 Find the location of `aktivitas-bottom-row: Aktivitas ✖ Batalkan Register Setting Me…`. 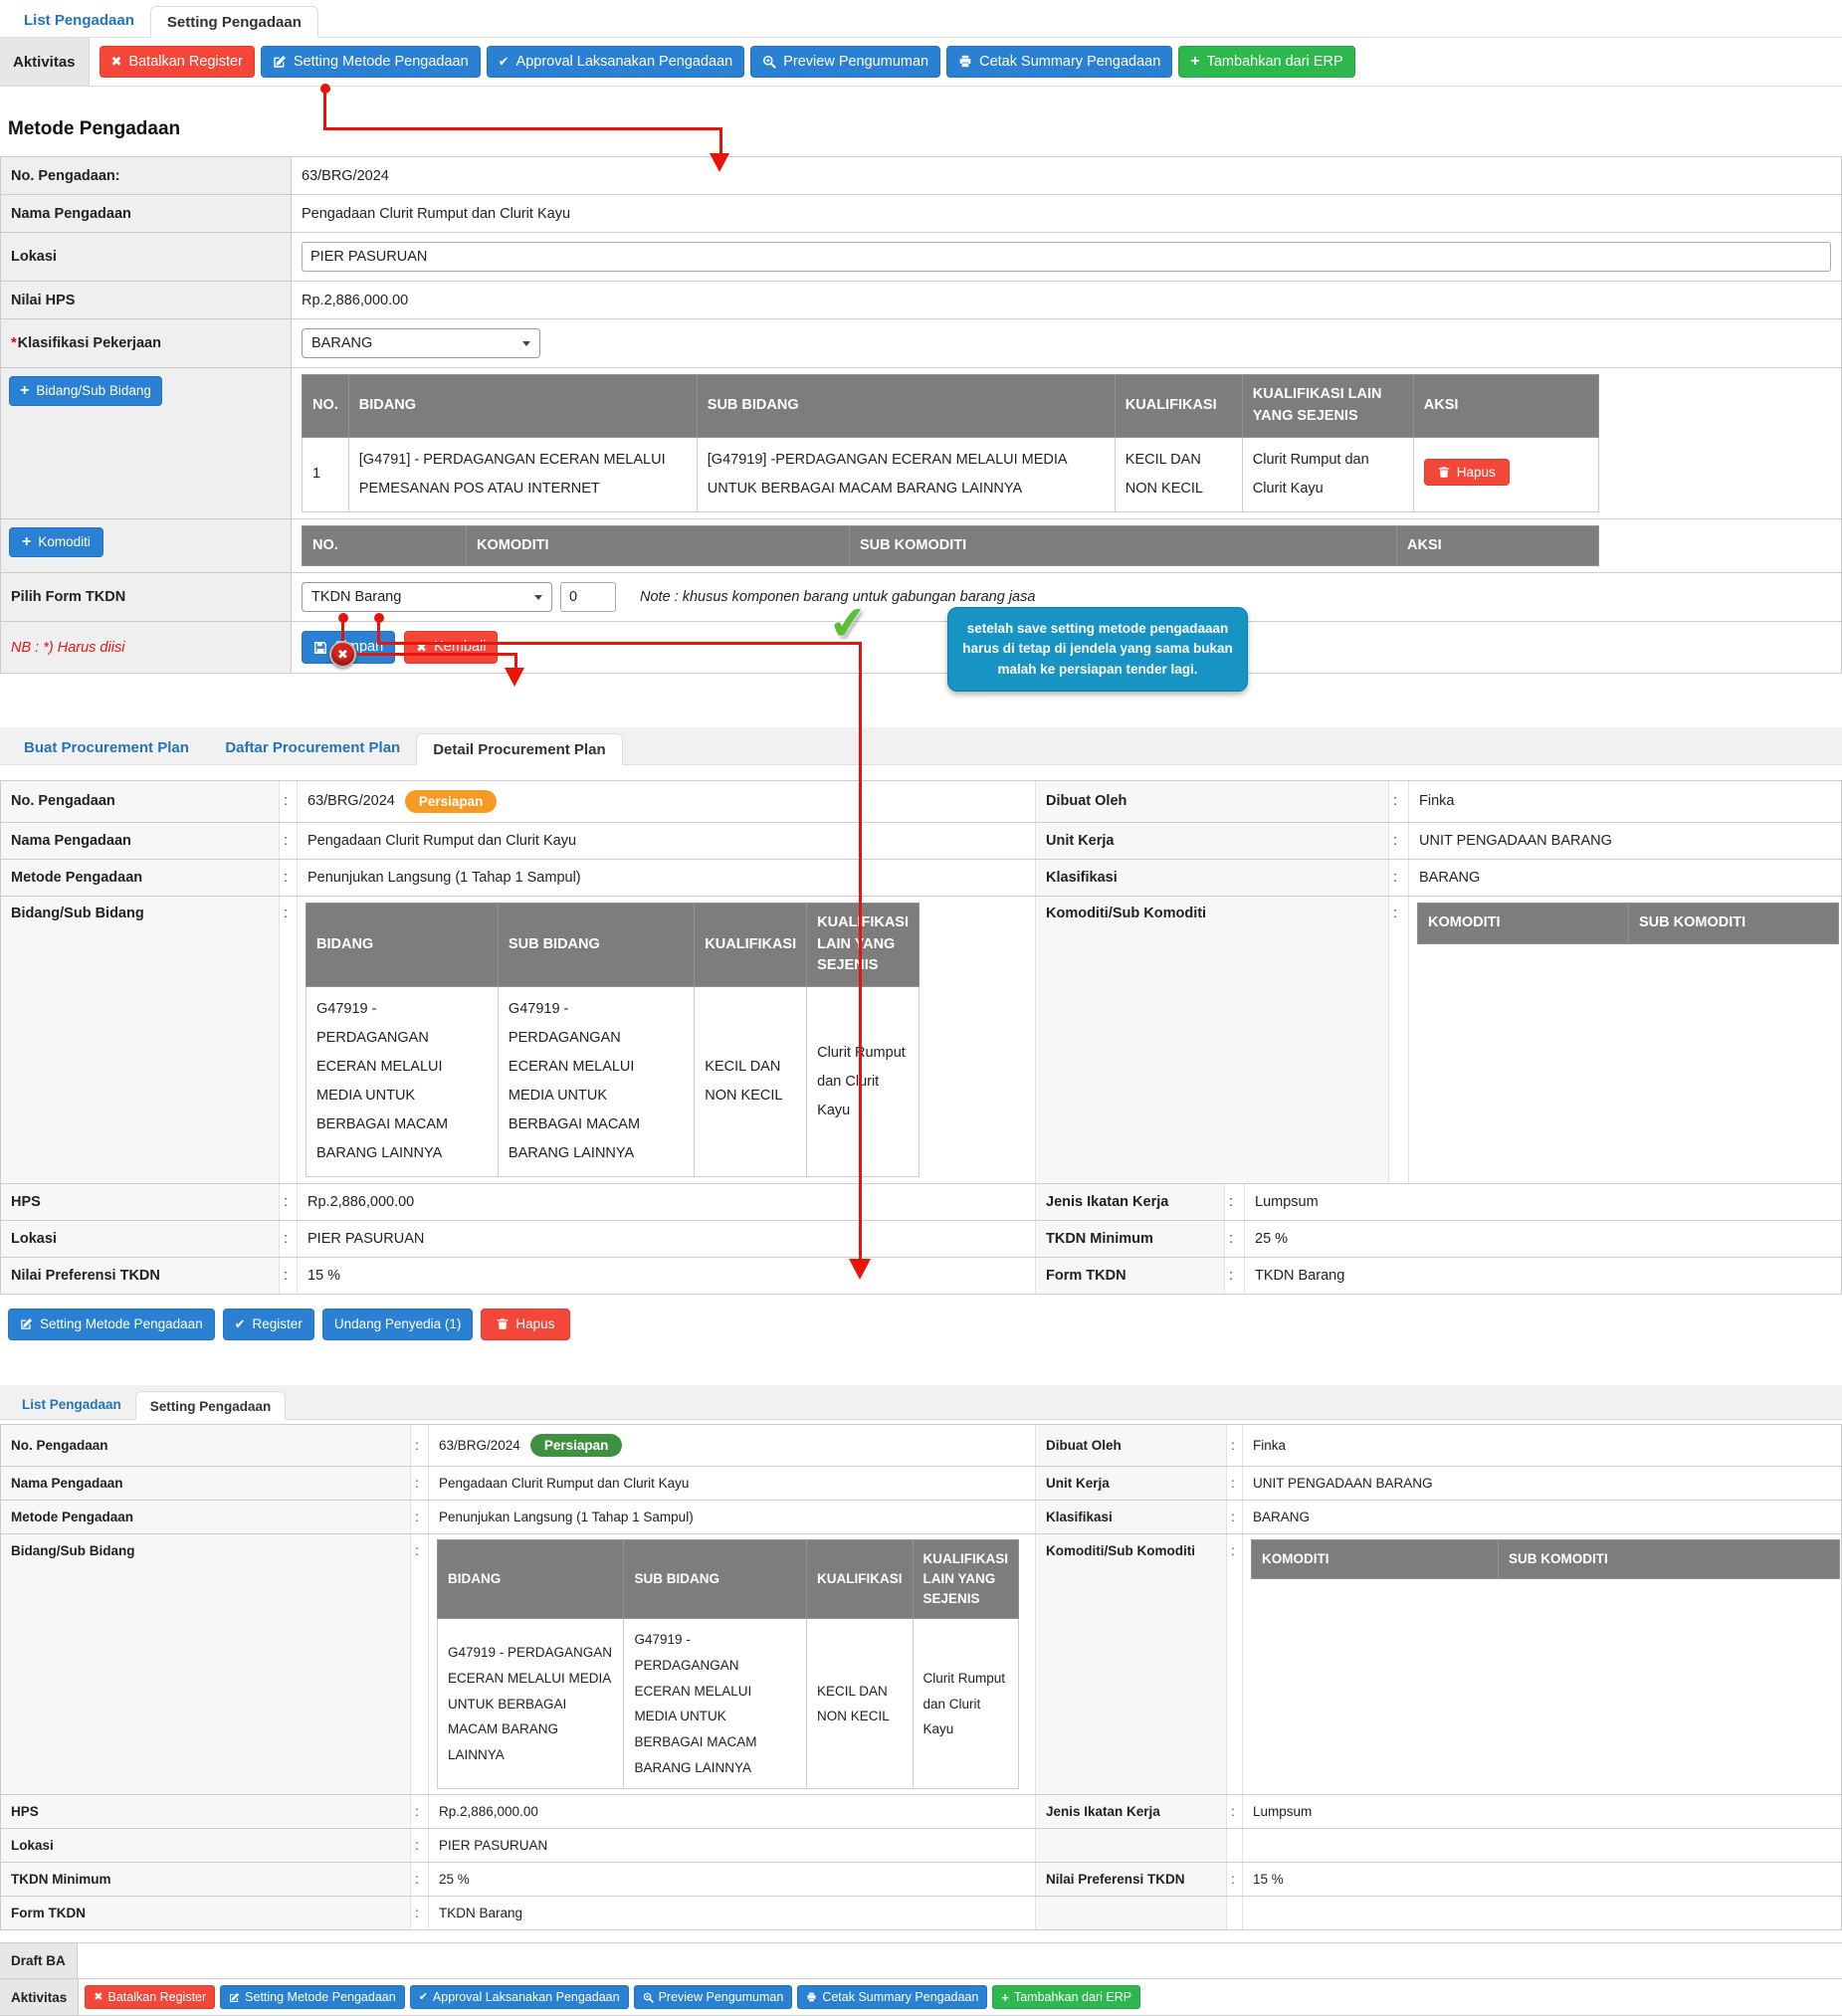

aktivitas-bottom-row: Aktivitas ✖ Batalkan Register Setting Me… is located at coordinates (921, 1997).